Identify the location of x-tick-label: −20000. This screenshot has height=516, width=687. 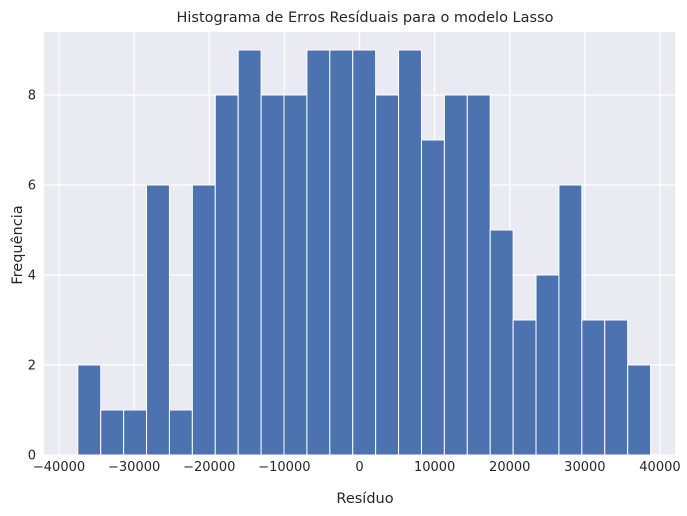
(209, 467).